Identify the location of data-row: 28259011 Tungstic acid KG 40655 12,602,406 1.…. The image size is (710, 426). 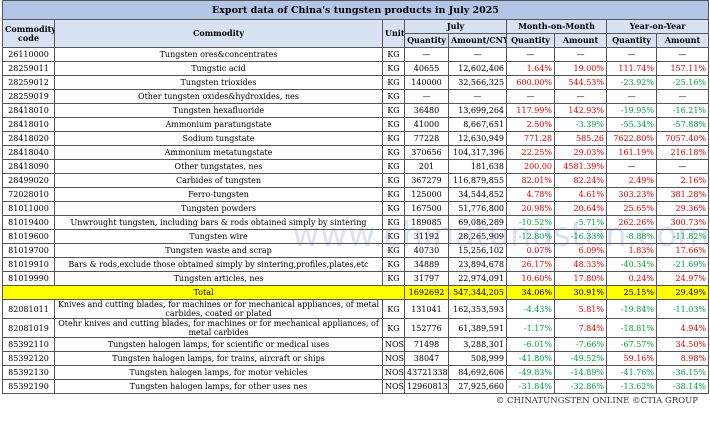
(356, 68).